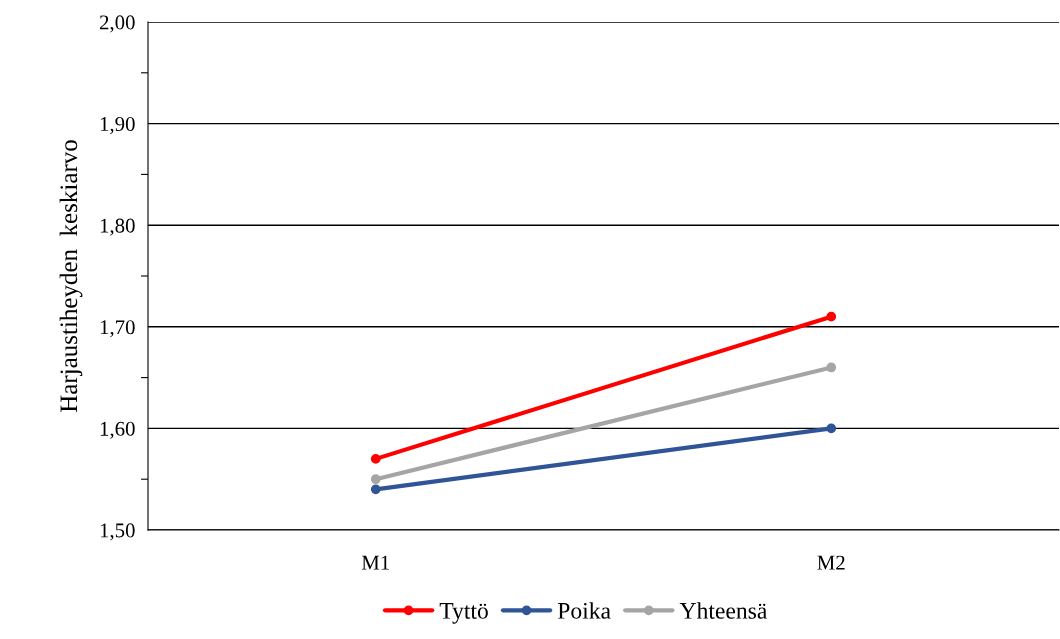  Describe the element at coordinates (71, 276) in the screenshot. I see `y-axis-title: Harjaustiheyden keskiarvo` at that location.